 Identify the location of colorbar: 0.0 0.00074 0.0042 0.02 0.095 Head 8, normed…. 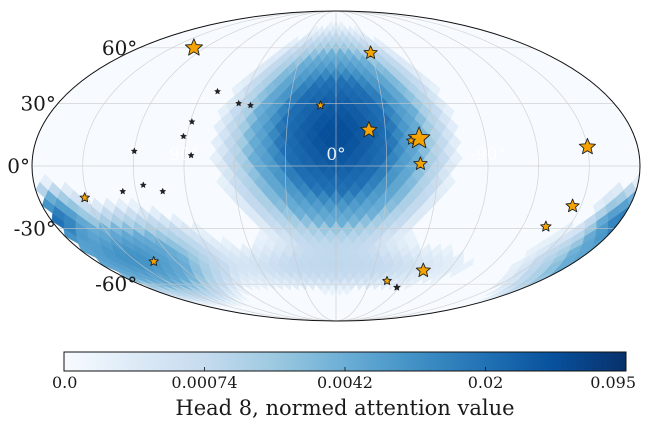
(344, 385).